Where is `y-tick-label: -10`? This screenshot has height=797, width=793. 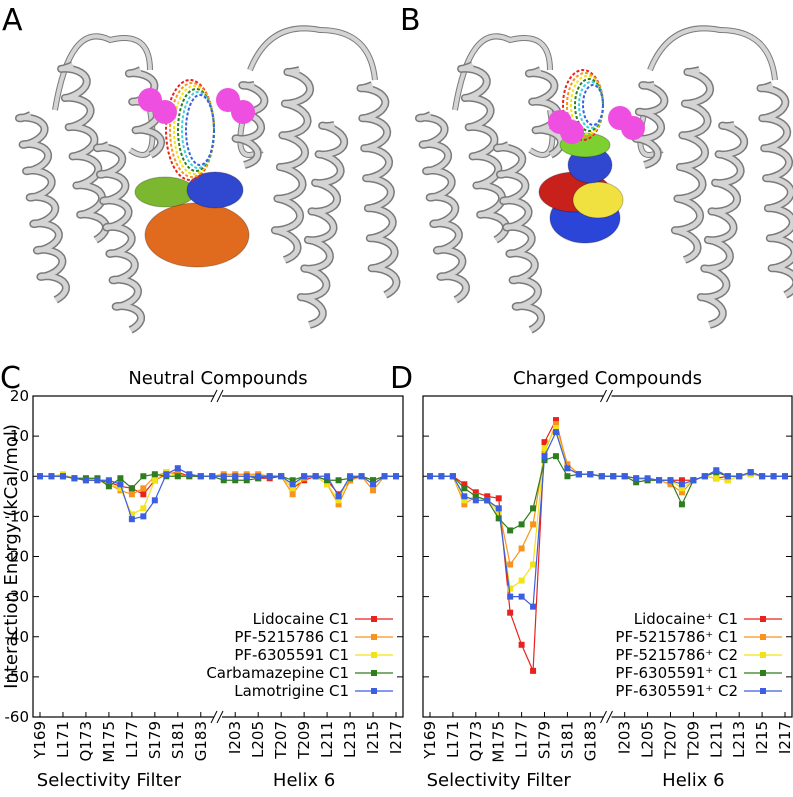
y-tick-label: -10 is located at coordinates (17, 516).